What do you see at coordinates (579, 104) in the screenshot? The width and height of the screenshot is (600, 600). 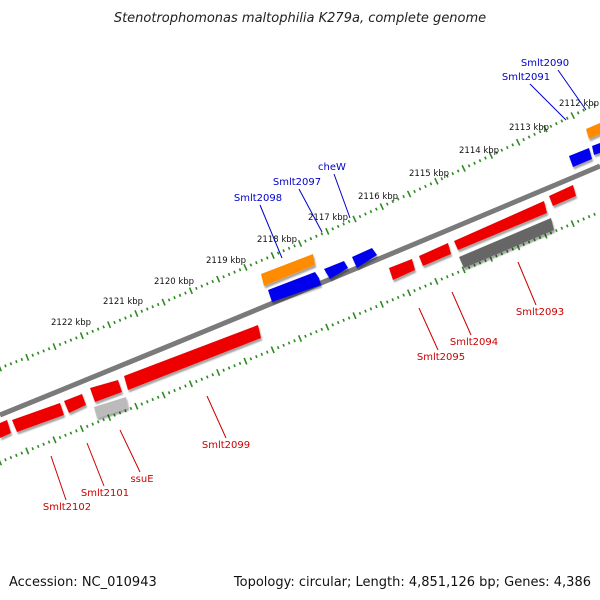 I see `scale-label-2112: 2112 kbp` at bounding box center [579, 104].